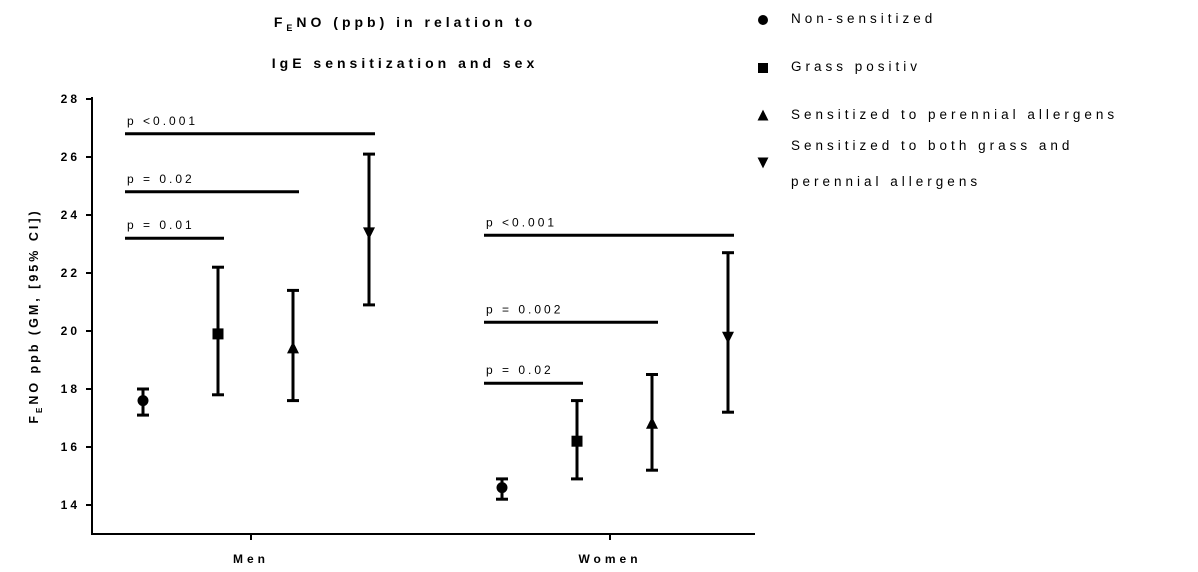 The height and width of the screenshot is (572, 1198). What do you see at coordinates (763, 115) in the screenshot?
I see `legend-marker-triangle-up` at bounding box center [763, 115].